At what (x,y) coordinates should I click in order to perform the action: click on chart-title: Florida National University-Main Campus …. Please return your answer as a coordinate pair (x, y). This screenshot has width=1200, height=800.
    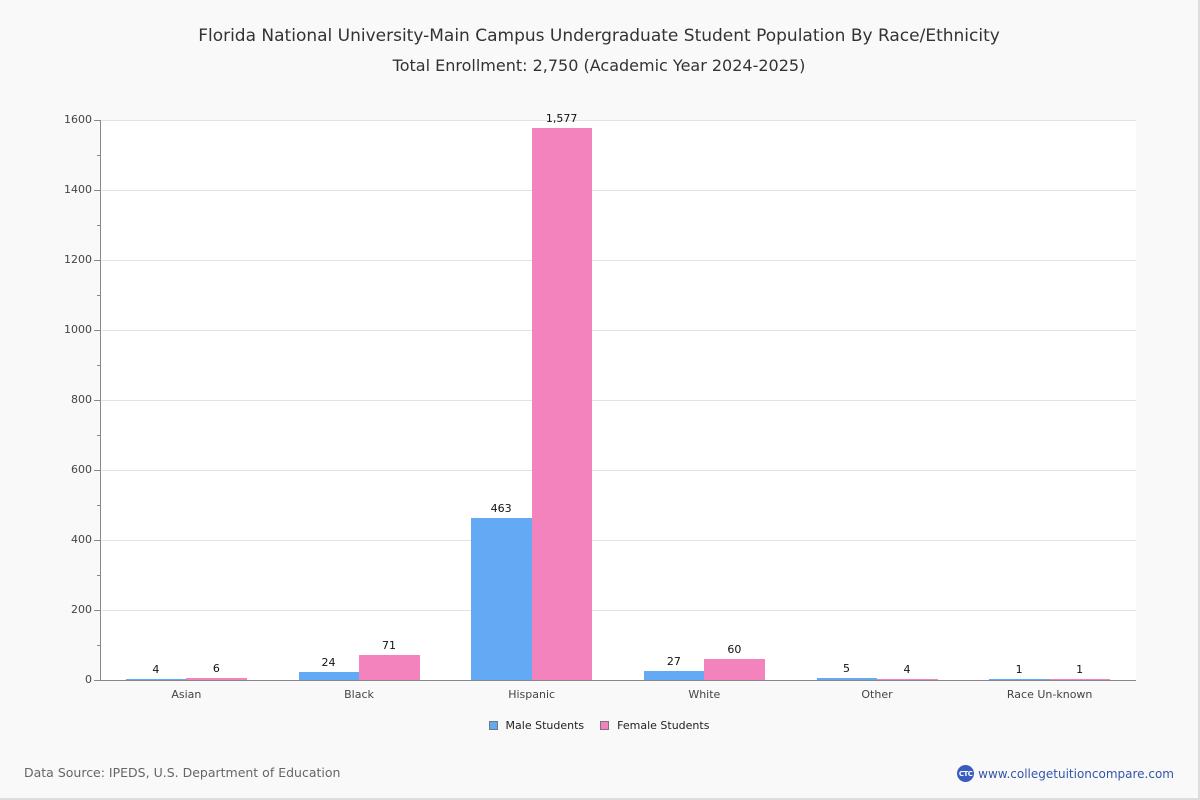
    Looking at the image, I should click on (599, 36).